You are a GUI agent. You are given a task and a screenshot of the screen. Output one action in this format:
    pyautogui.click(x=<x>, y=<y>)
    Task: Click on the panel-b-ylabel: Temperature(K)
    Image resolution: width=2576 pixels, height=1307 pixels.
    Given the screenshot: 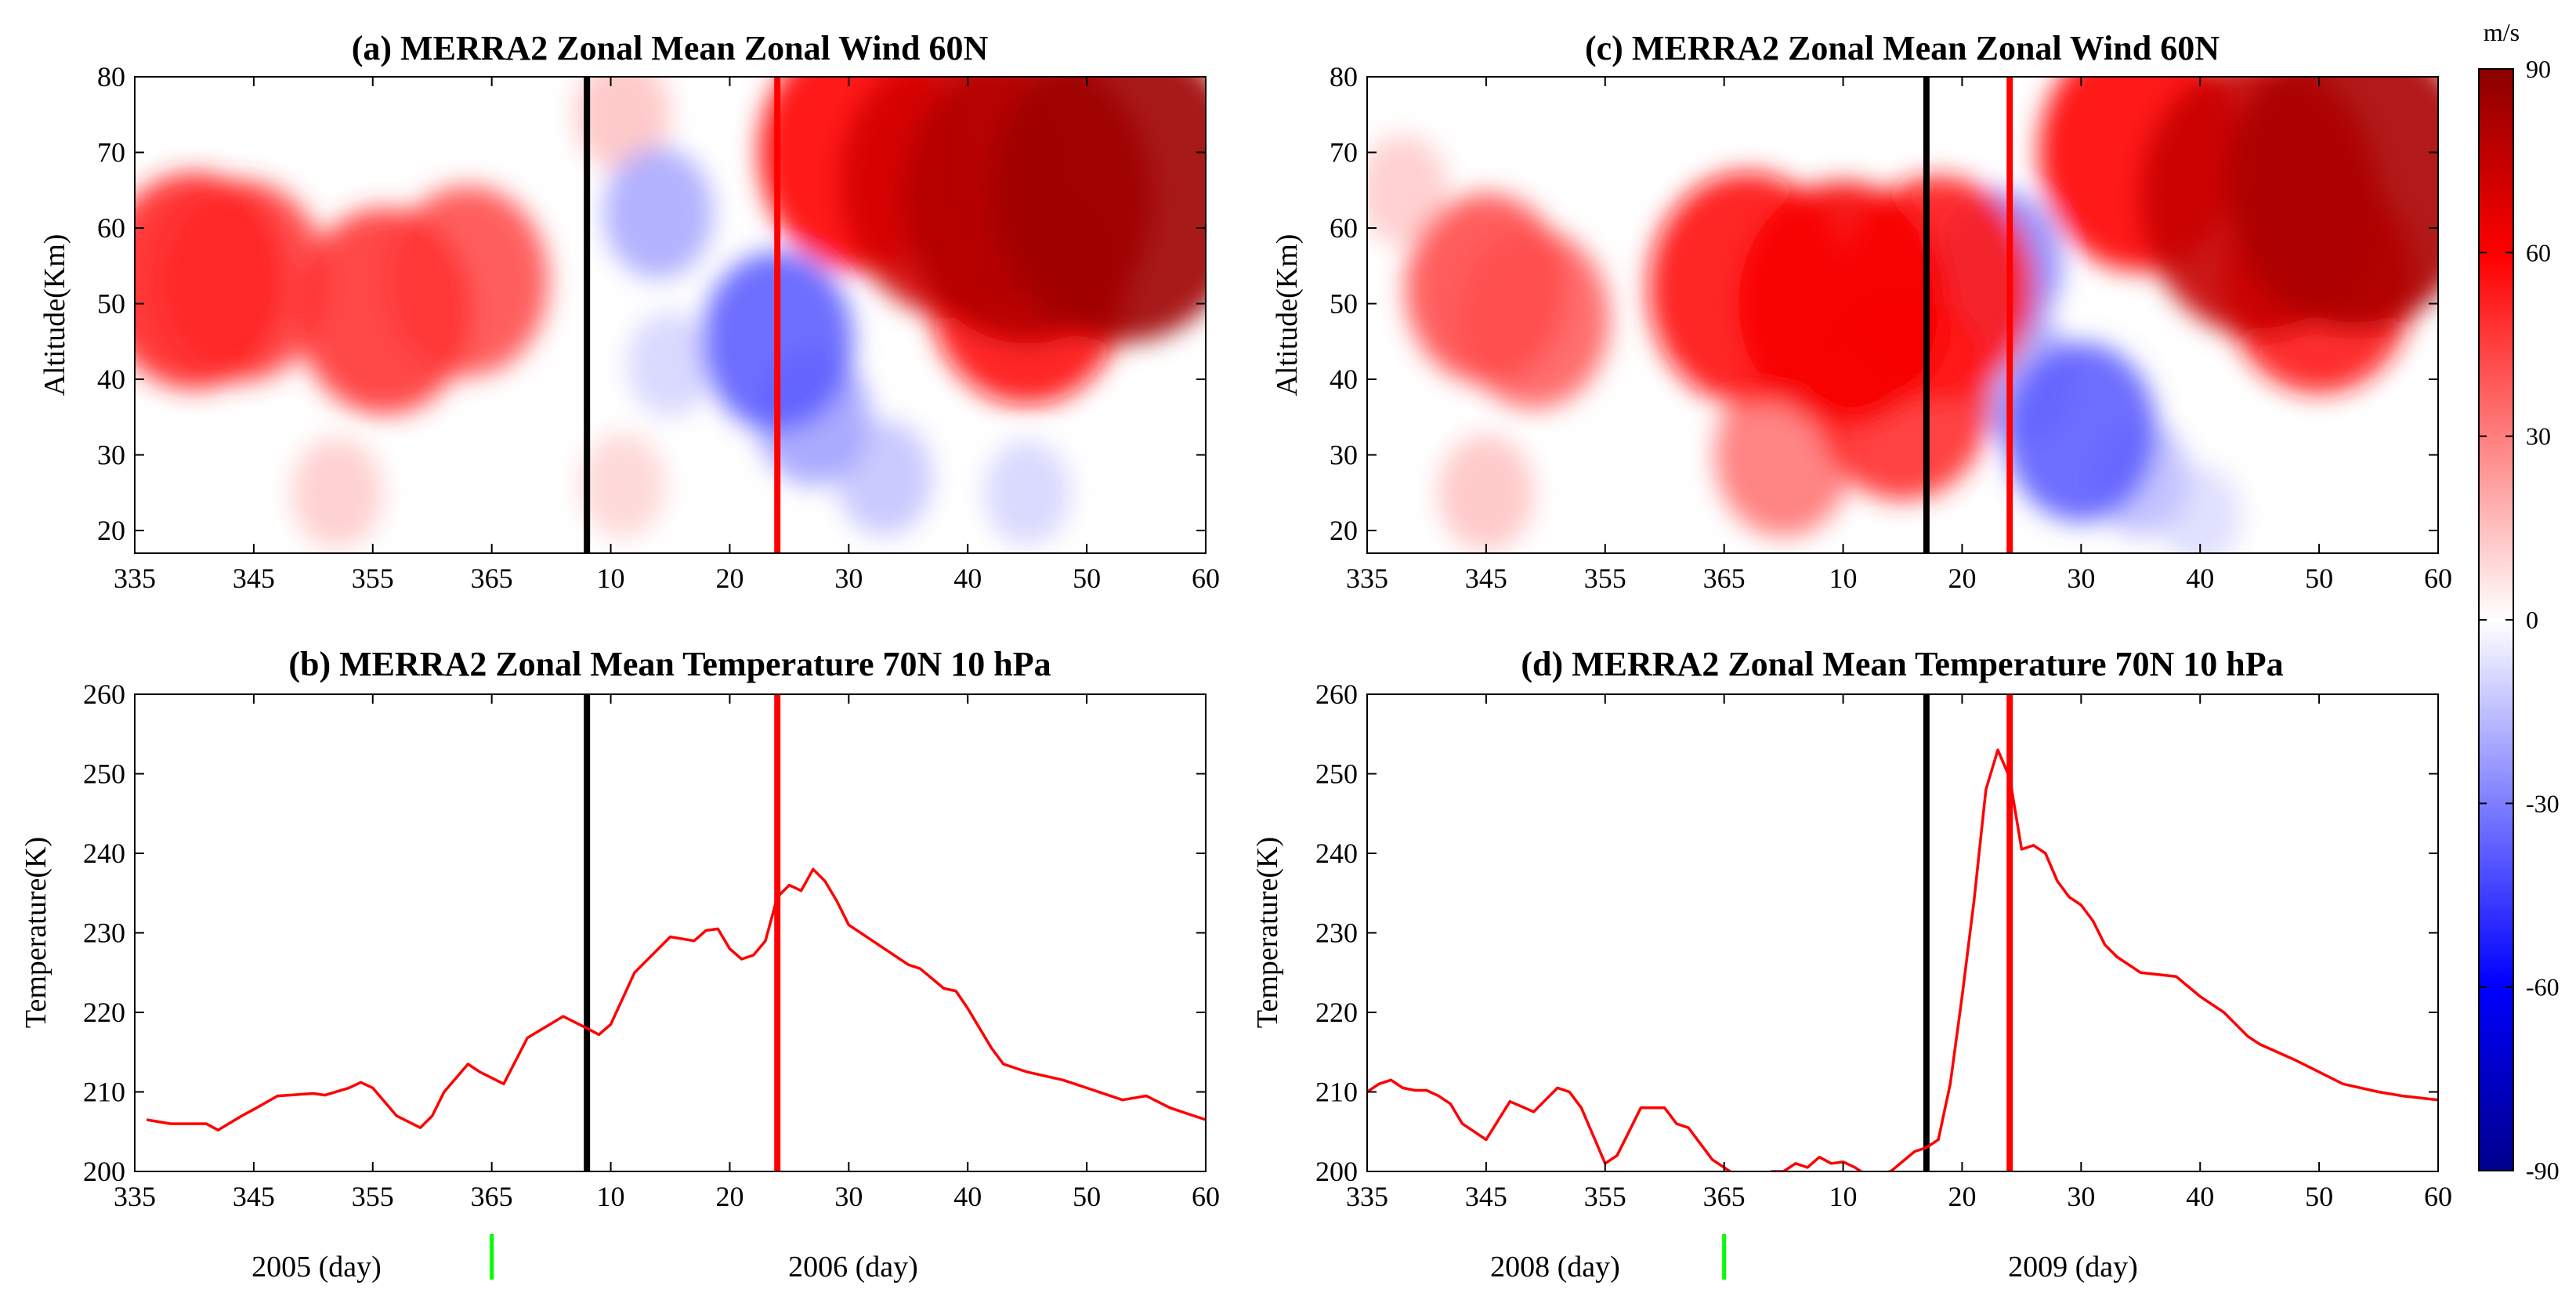 What is the action you would take?
    pyautogui.click(x=36, y=933)
    